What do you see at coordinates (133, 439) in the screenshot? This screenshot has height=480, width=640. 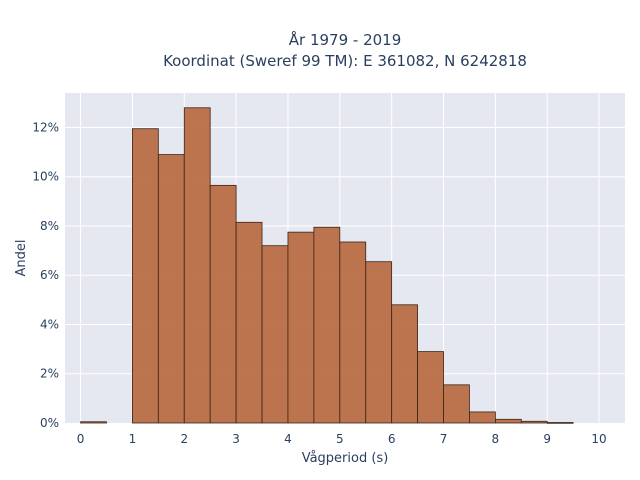 I see `x-tick-label: 1` at bounding box center [133, 439].